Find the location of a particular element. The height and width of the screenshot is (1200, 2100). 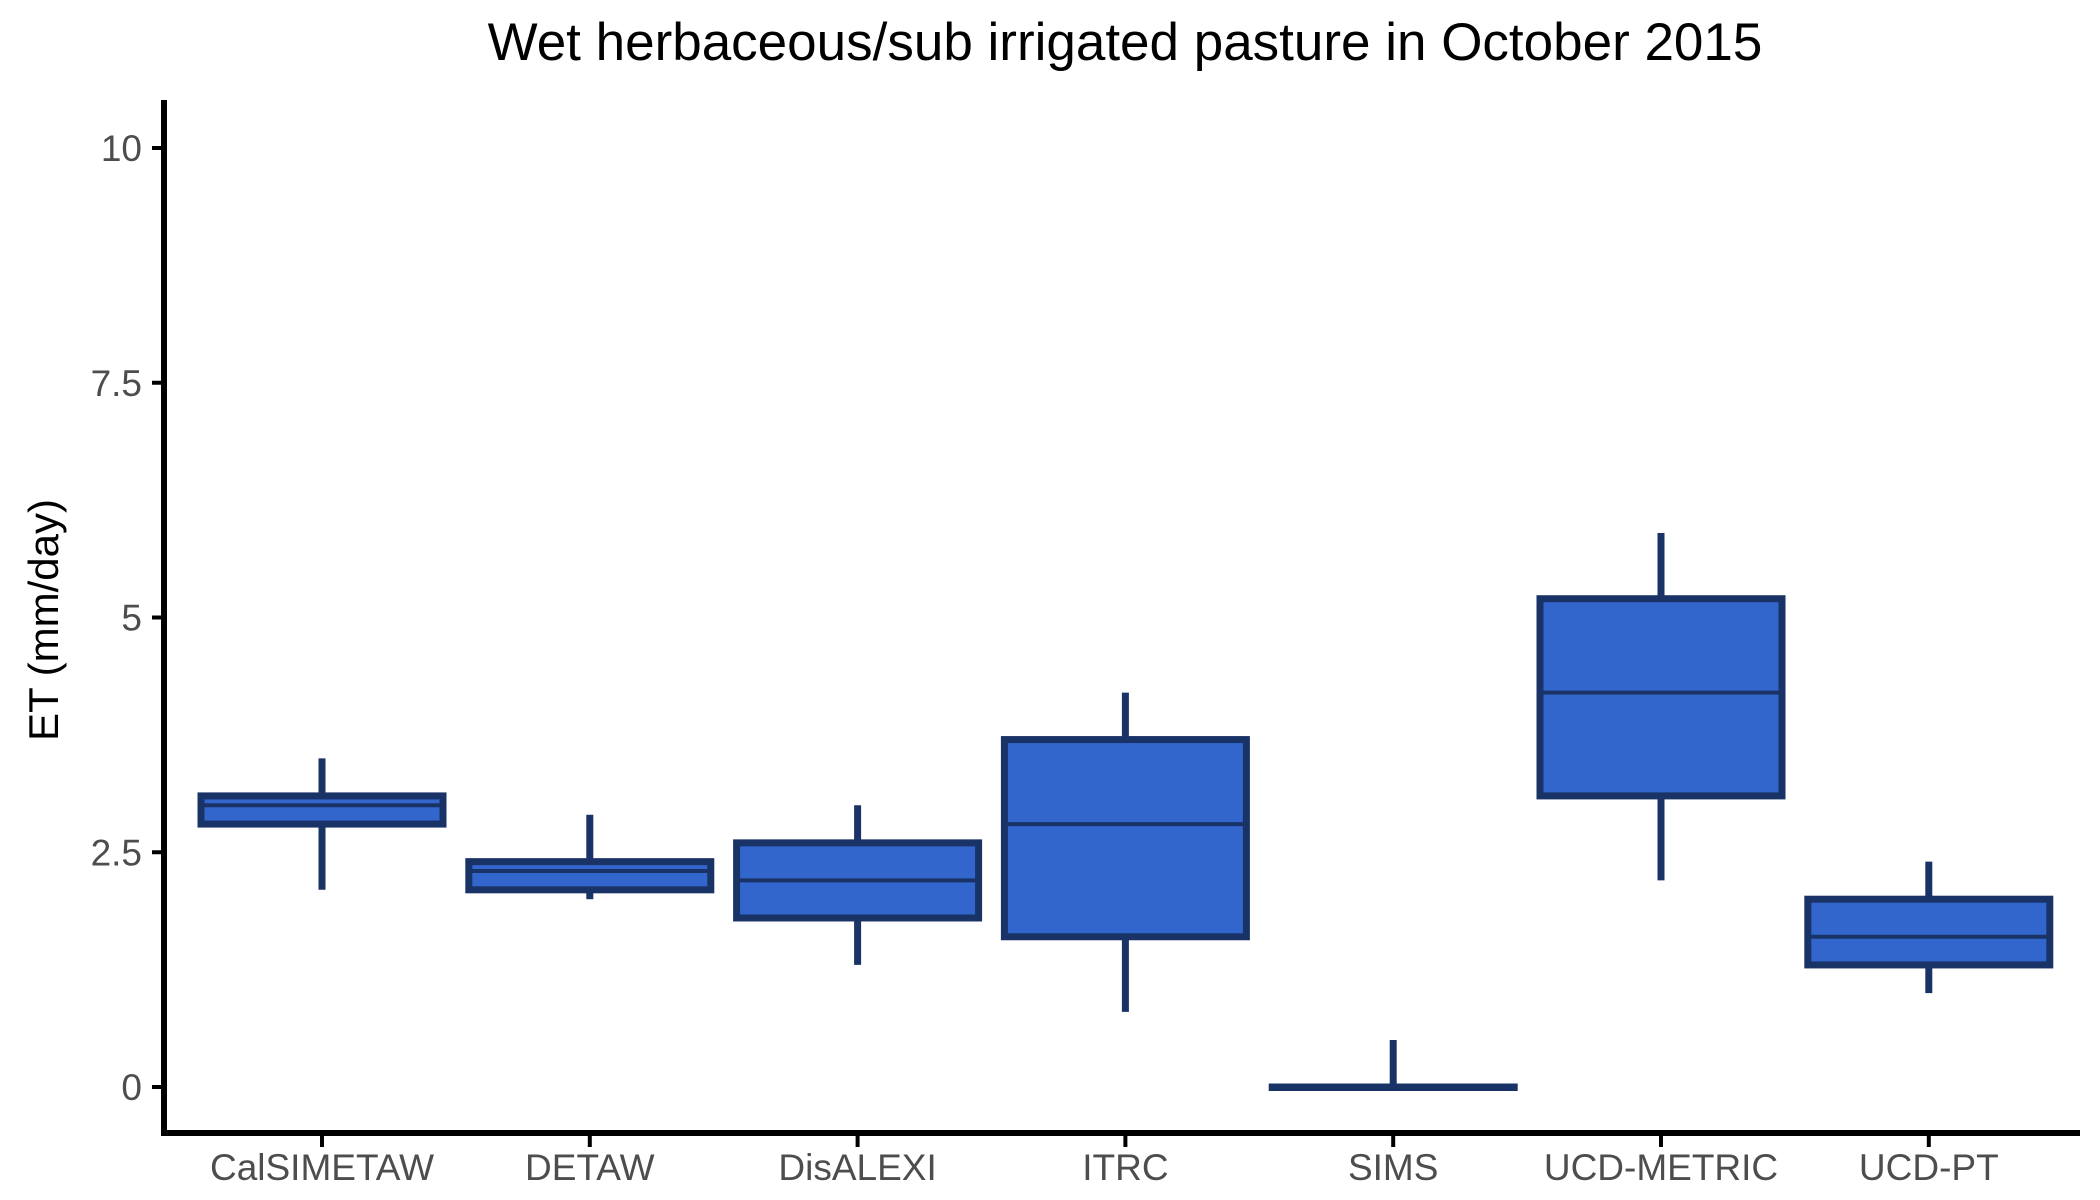

y-axis-ticks: 0 2.5 5 7.5 10 is located at coordinates (127, 618).